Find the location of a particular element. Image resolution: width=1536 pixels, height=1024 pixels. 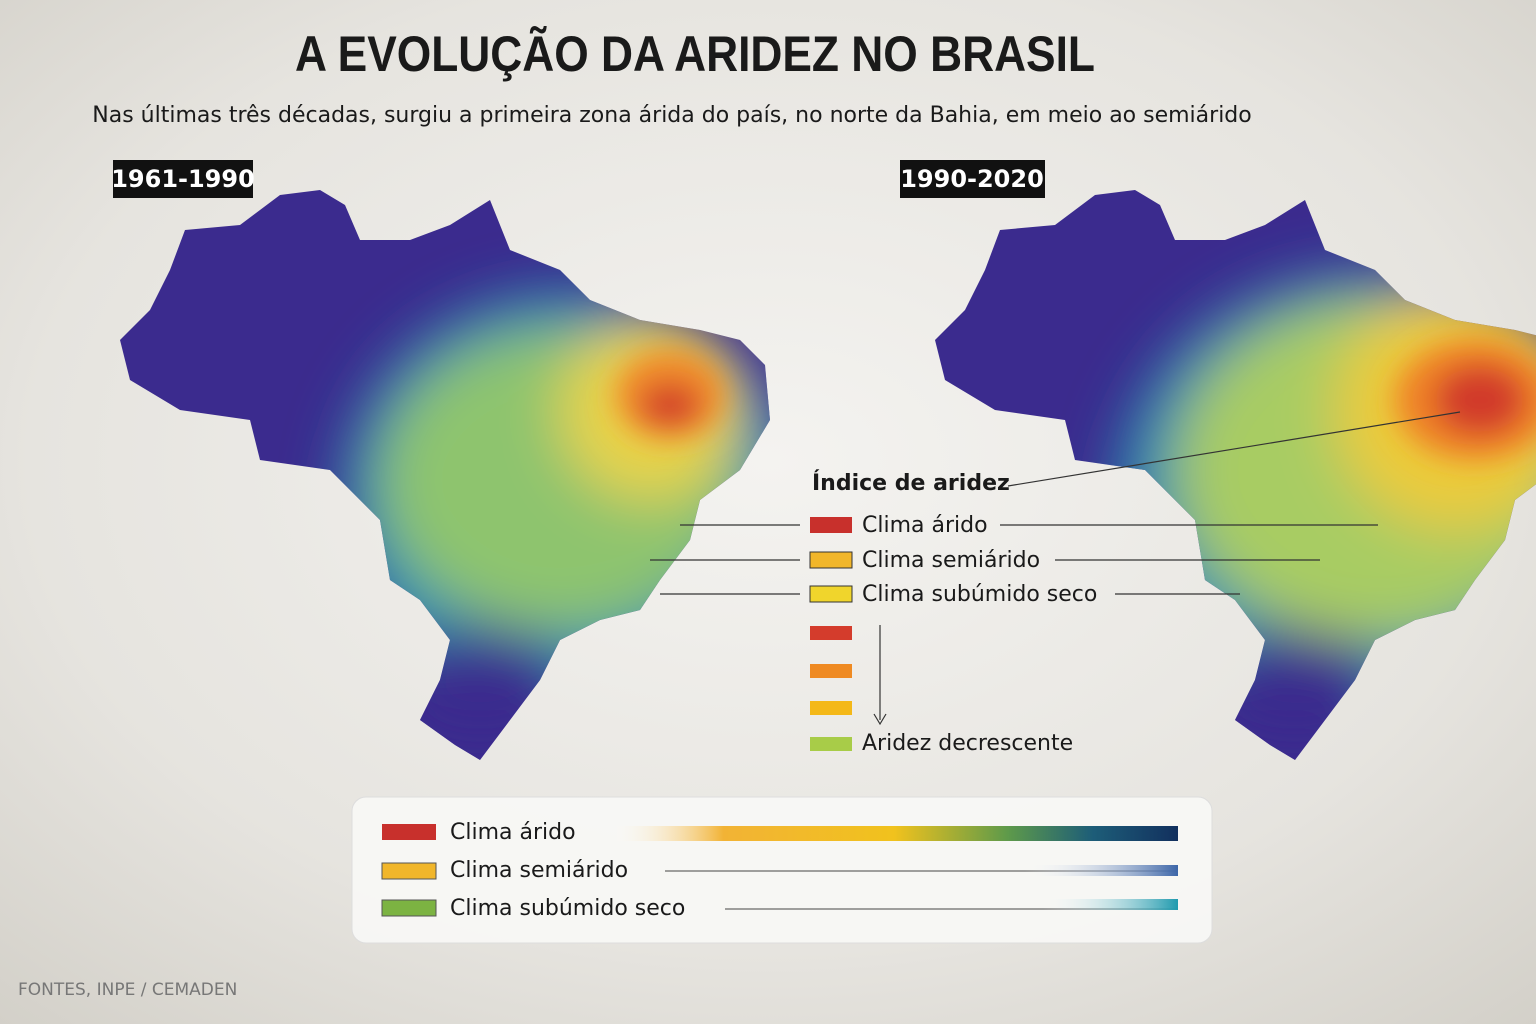

bottom-legend-item: Clima semiárido is located at coordinates (539, 870).